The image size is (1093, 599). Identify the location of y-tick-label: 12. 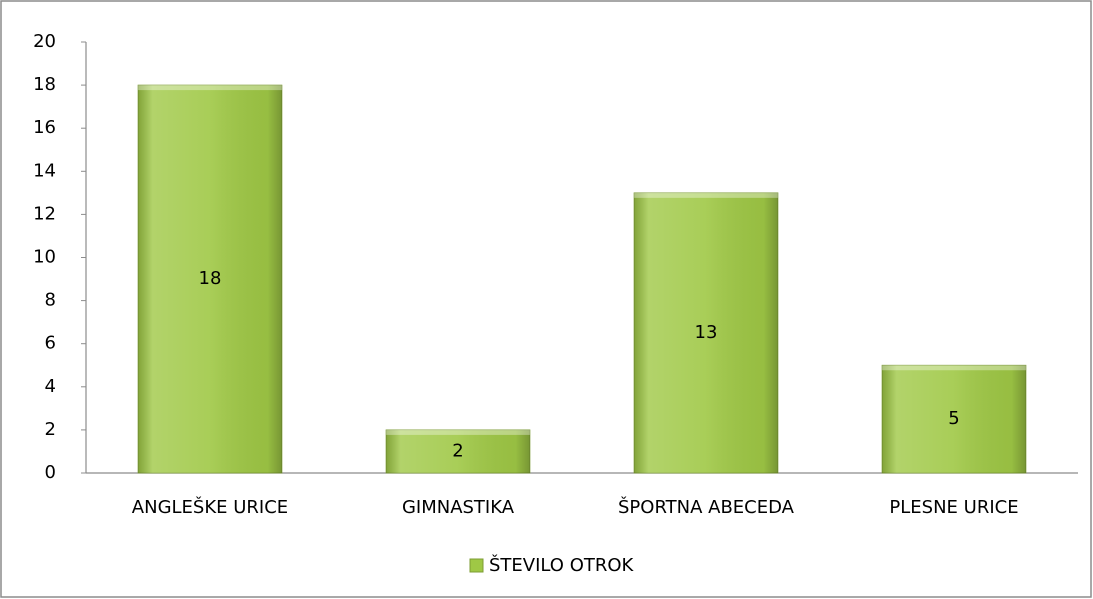
(44, 213).